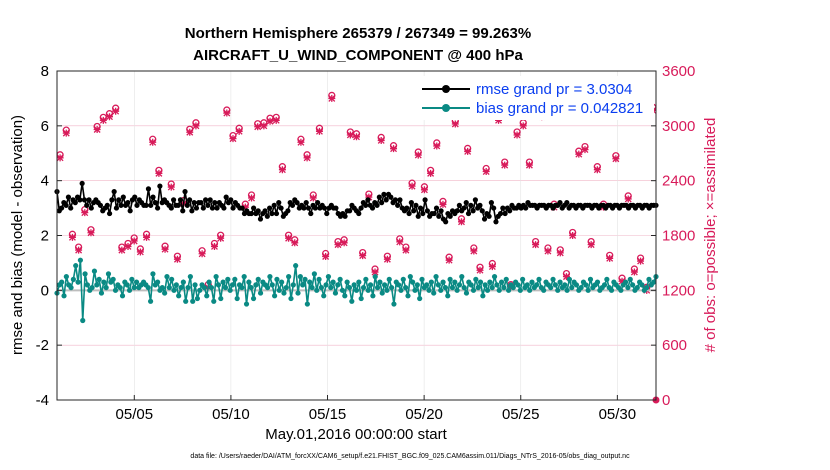 This screenshot has height=470, width=830. I want to click on left-tick-label: -2, so click(42, 345).